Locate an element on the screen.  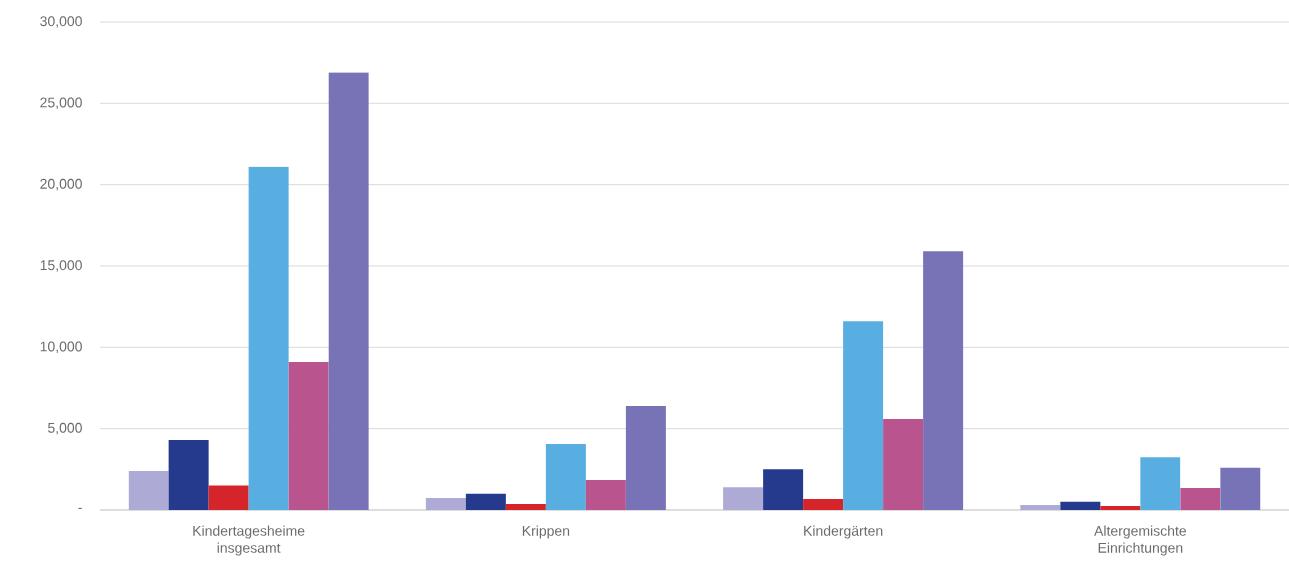
x-tick-label: Krippen is located at coordinates (546, 532).